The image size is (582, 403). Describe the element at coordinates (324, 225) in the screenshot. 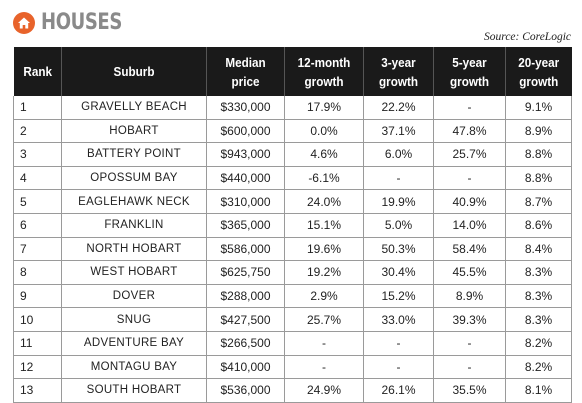

I see `cell-12-month-growth: 15.1%` at that location.